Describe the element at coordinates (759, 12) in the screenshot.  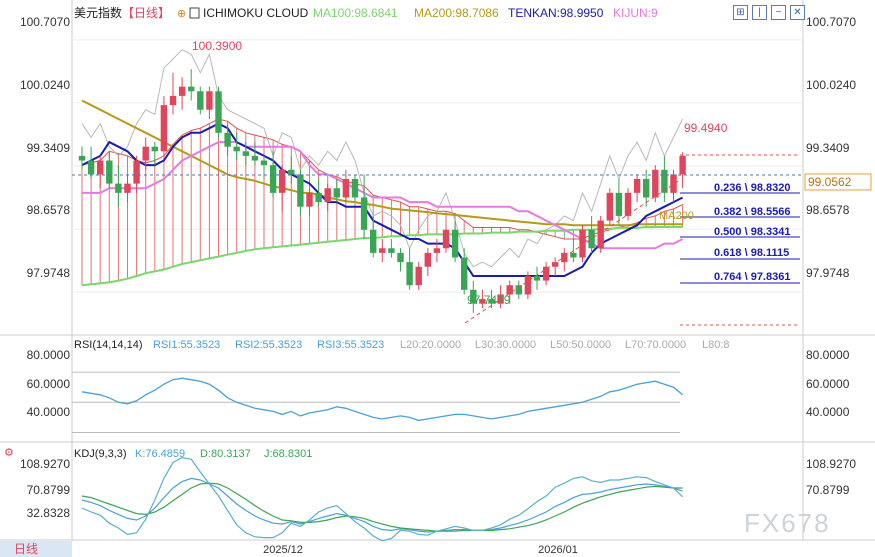
I see `split-icon: |` at that location.